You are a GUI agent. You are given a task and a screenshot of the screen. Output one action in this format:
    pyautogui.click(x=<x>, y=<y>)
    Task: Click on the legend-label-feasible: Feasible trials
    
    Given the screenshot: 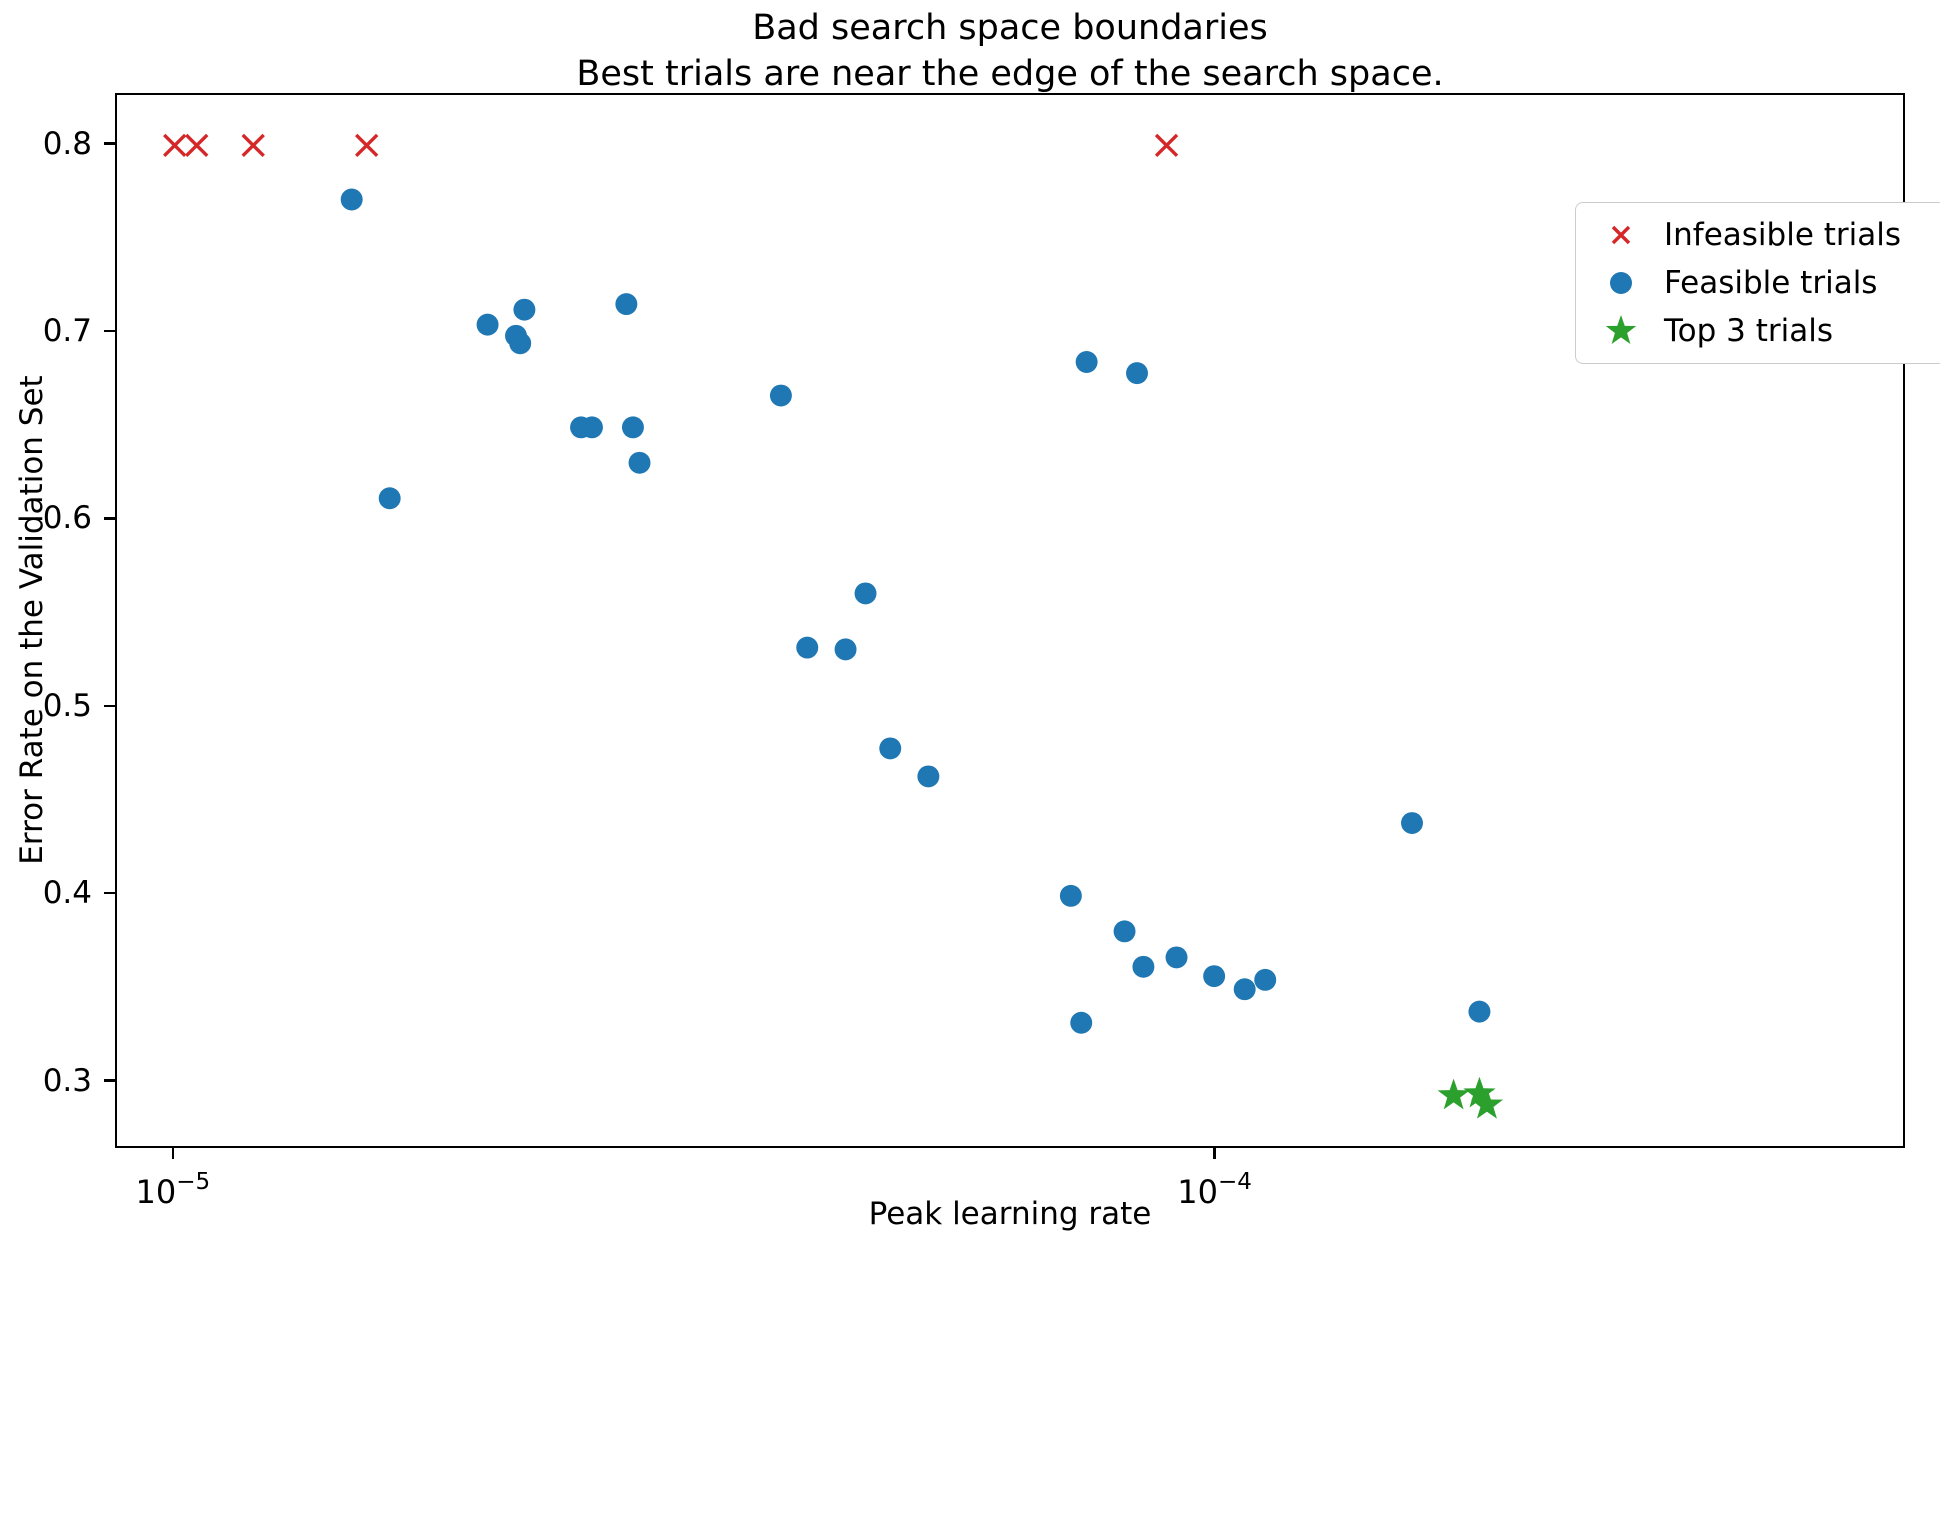 What is the action you would take?
    pyautogui.click(x=1771, y=283)
    